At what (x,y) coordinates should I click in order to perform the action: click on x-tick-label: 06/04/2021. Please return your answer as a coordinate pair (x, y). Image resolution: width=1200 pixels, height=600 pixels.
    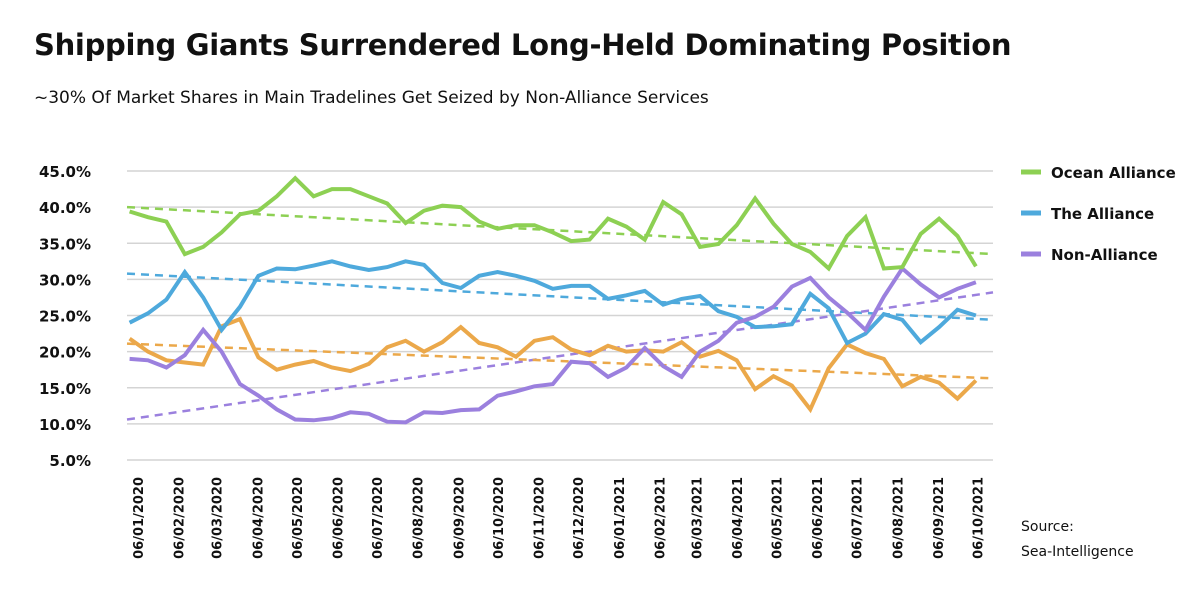
    Looking at the image, I should click on (738, 518).